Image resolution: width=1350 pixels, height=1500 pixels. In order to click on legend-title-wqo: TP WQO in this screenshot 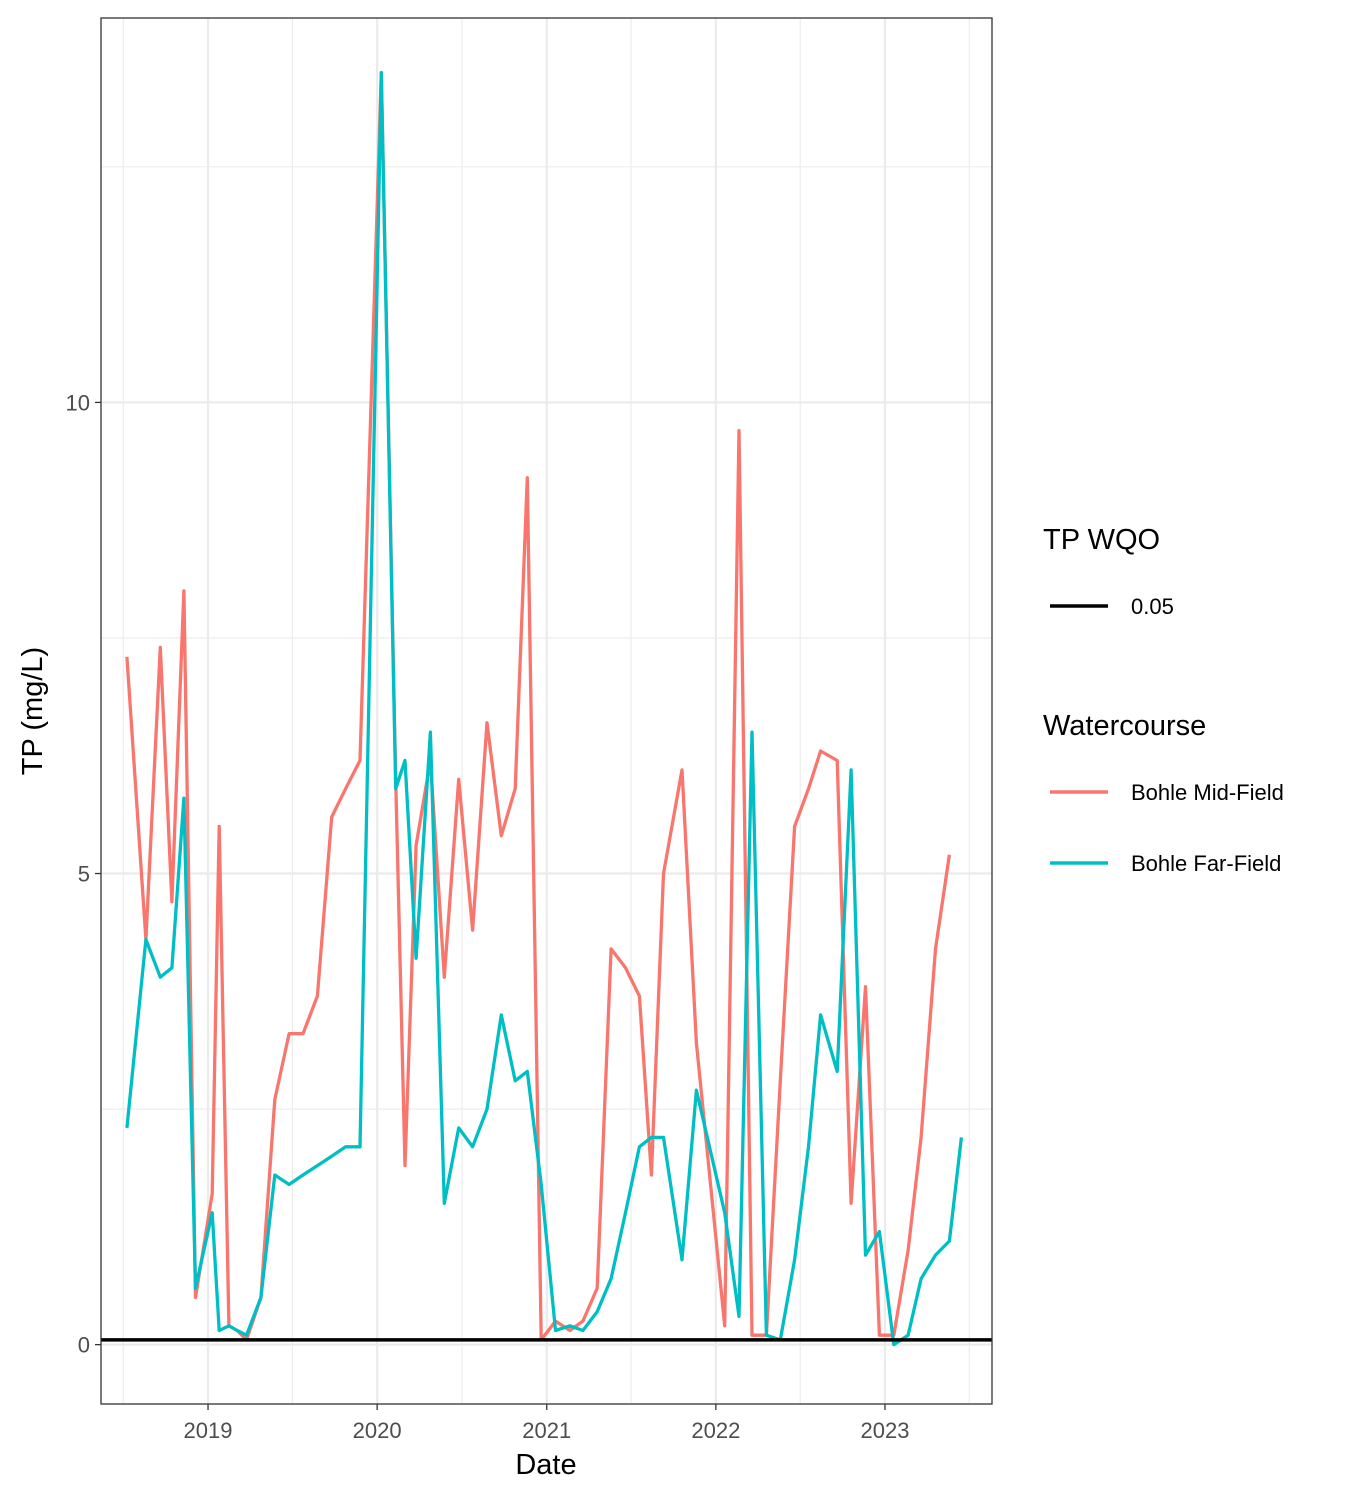, I will do `click(1101, 540)`.